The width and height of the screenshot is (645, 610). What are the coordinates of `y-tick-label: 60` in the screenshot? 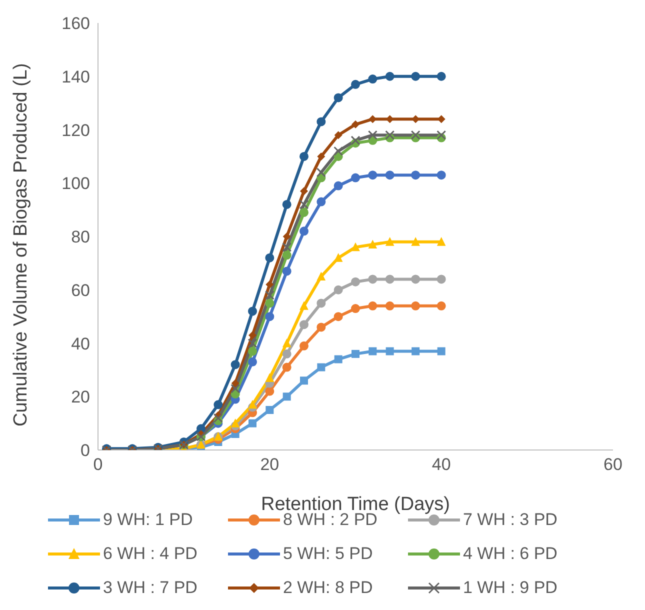 It's located at (80, 290).